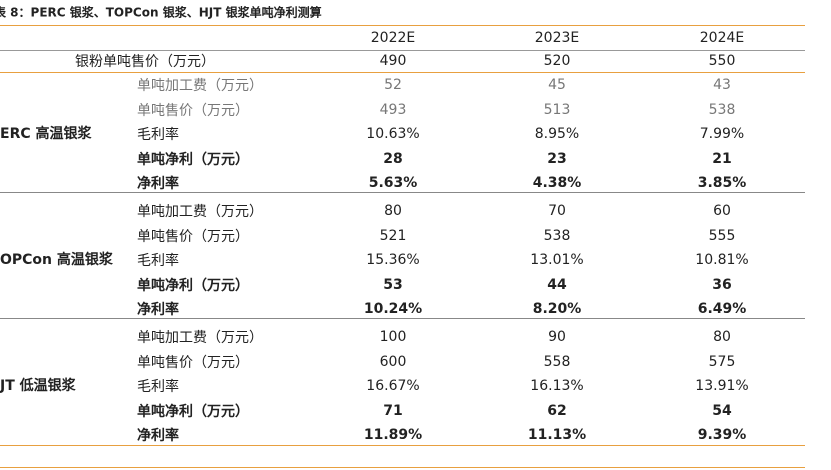 Image resolution: width=831 pixels, height=470 pixels. What do you see at coordinates (393, 158) in the screenshot?
I see `cell: 28` at bounding box center [393, 158].